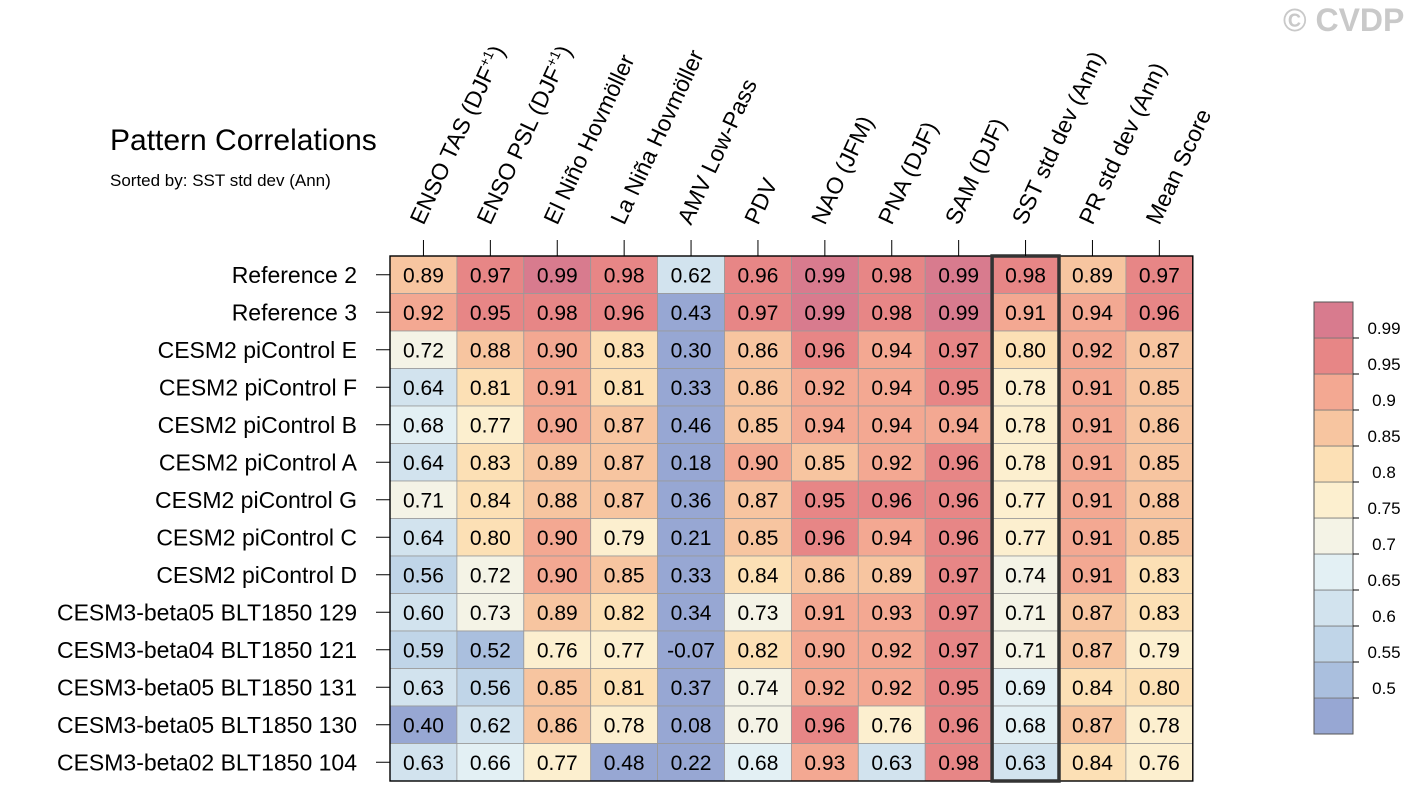 The width and height of the screenshot is (1423, 801). I want to click on chart-title: Pattern Correlations, so click(243, 140).